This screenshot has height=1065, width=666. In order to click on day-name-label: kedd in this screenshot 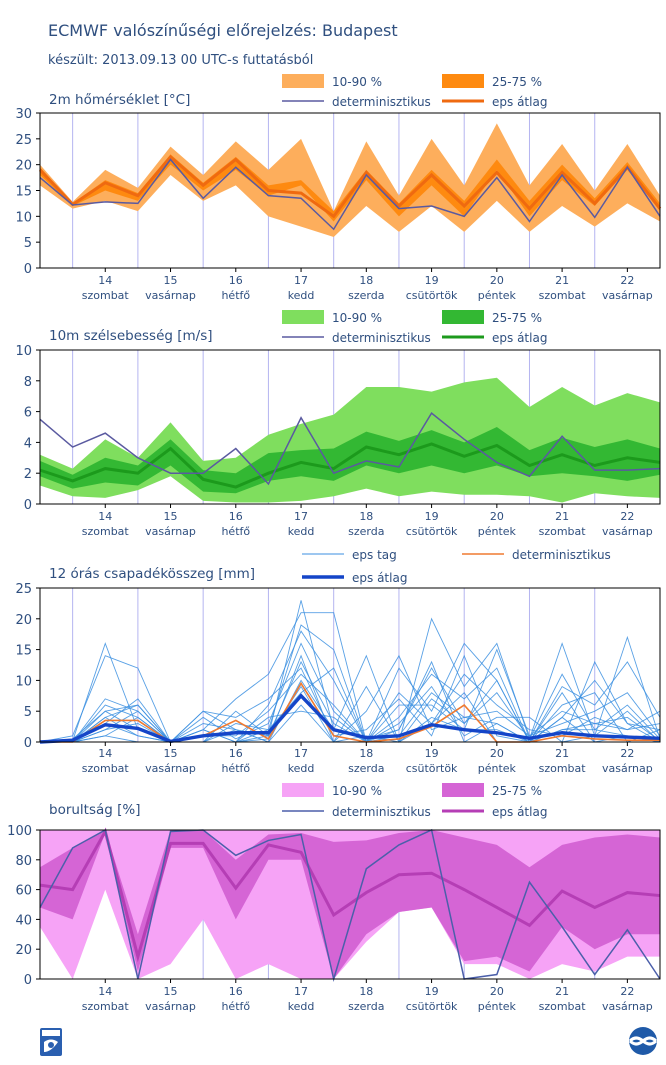, I will do `click(301, 531)`.